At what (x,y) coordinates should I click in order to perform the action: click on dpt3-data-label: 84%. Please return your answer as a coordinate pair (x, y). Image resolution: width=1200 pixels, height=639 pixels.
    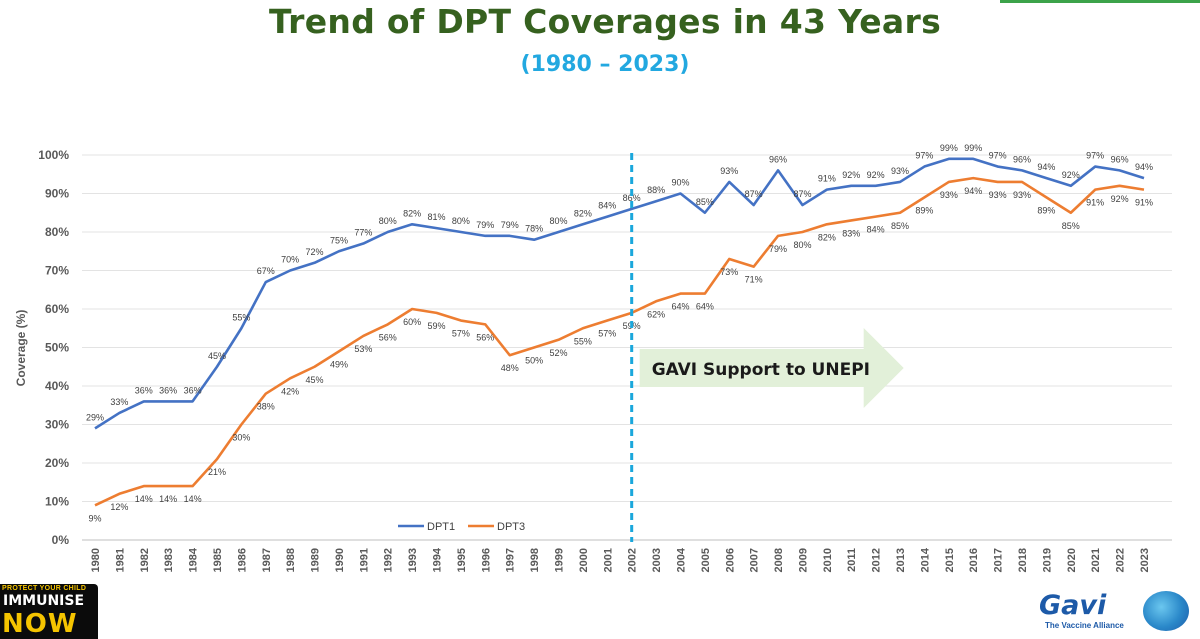
    Looking at the image, I should click on (876, 230).